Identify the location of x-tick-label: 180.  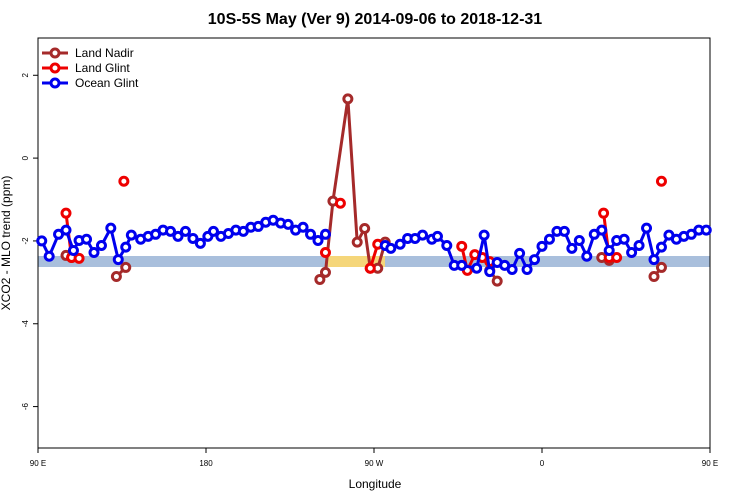
(206, 463).